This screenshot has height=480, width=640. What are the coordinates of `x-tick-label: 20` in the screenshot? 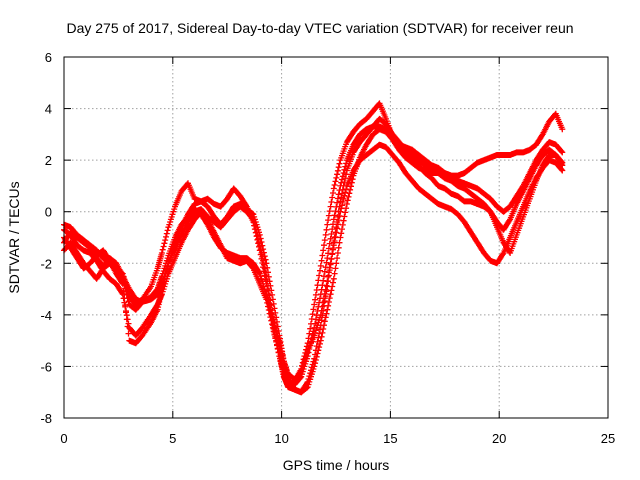 It's located at (499, 438).